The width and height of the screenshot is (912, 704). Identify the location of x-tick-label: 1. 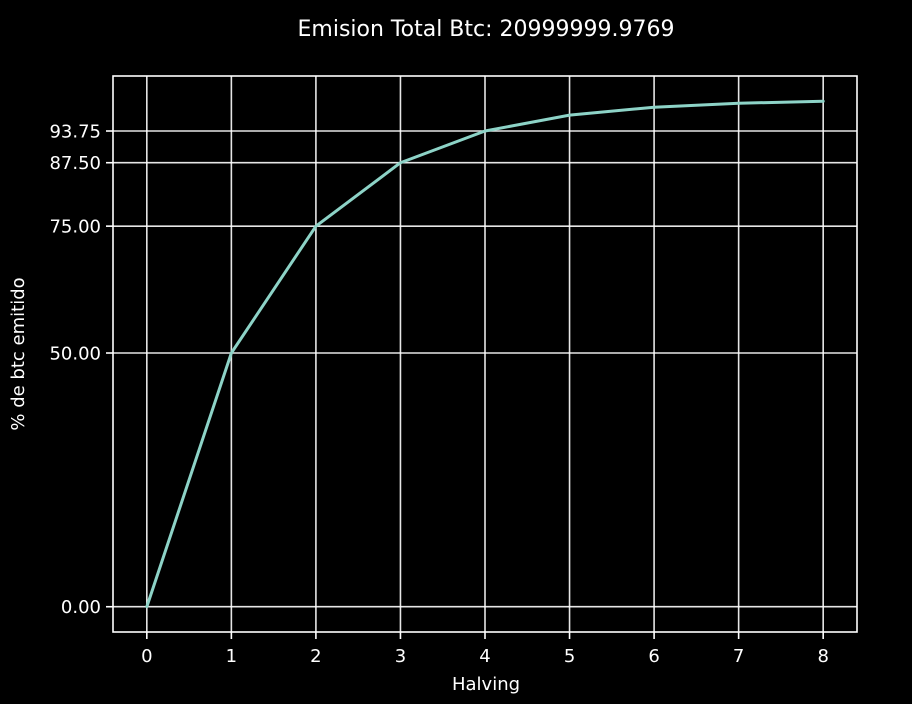
(231, 656).